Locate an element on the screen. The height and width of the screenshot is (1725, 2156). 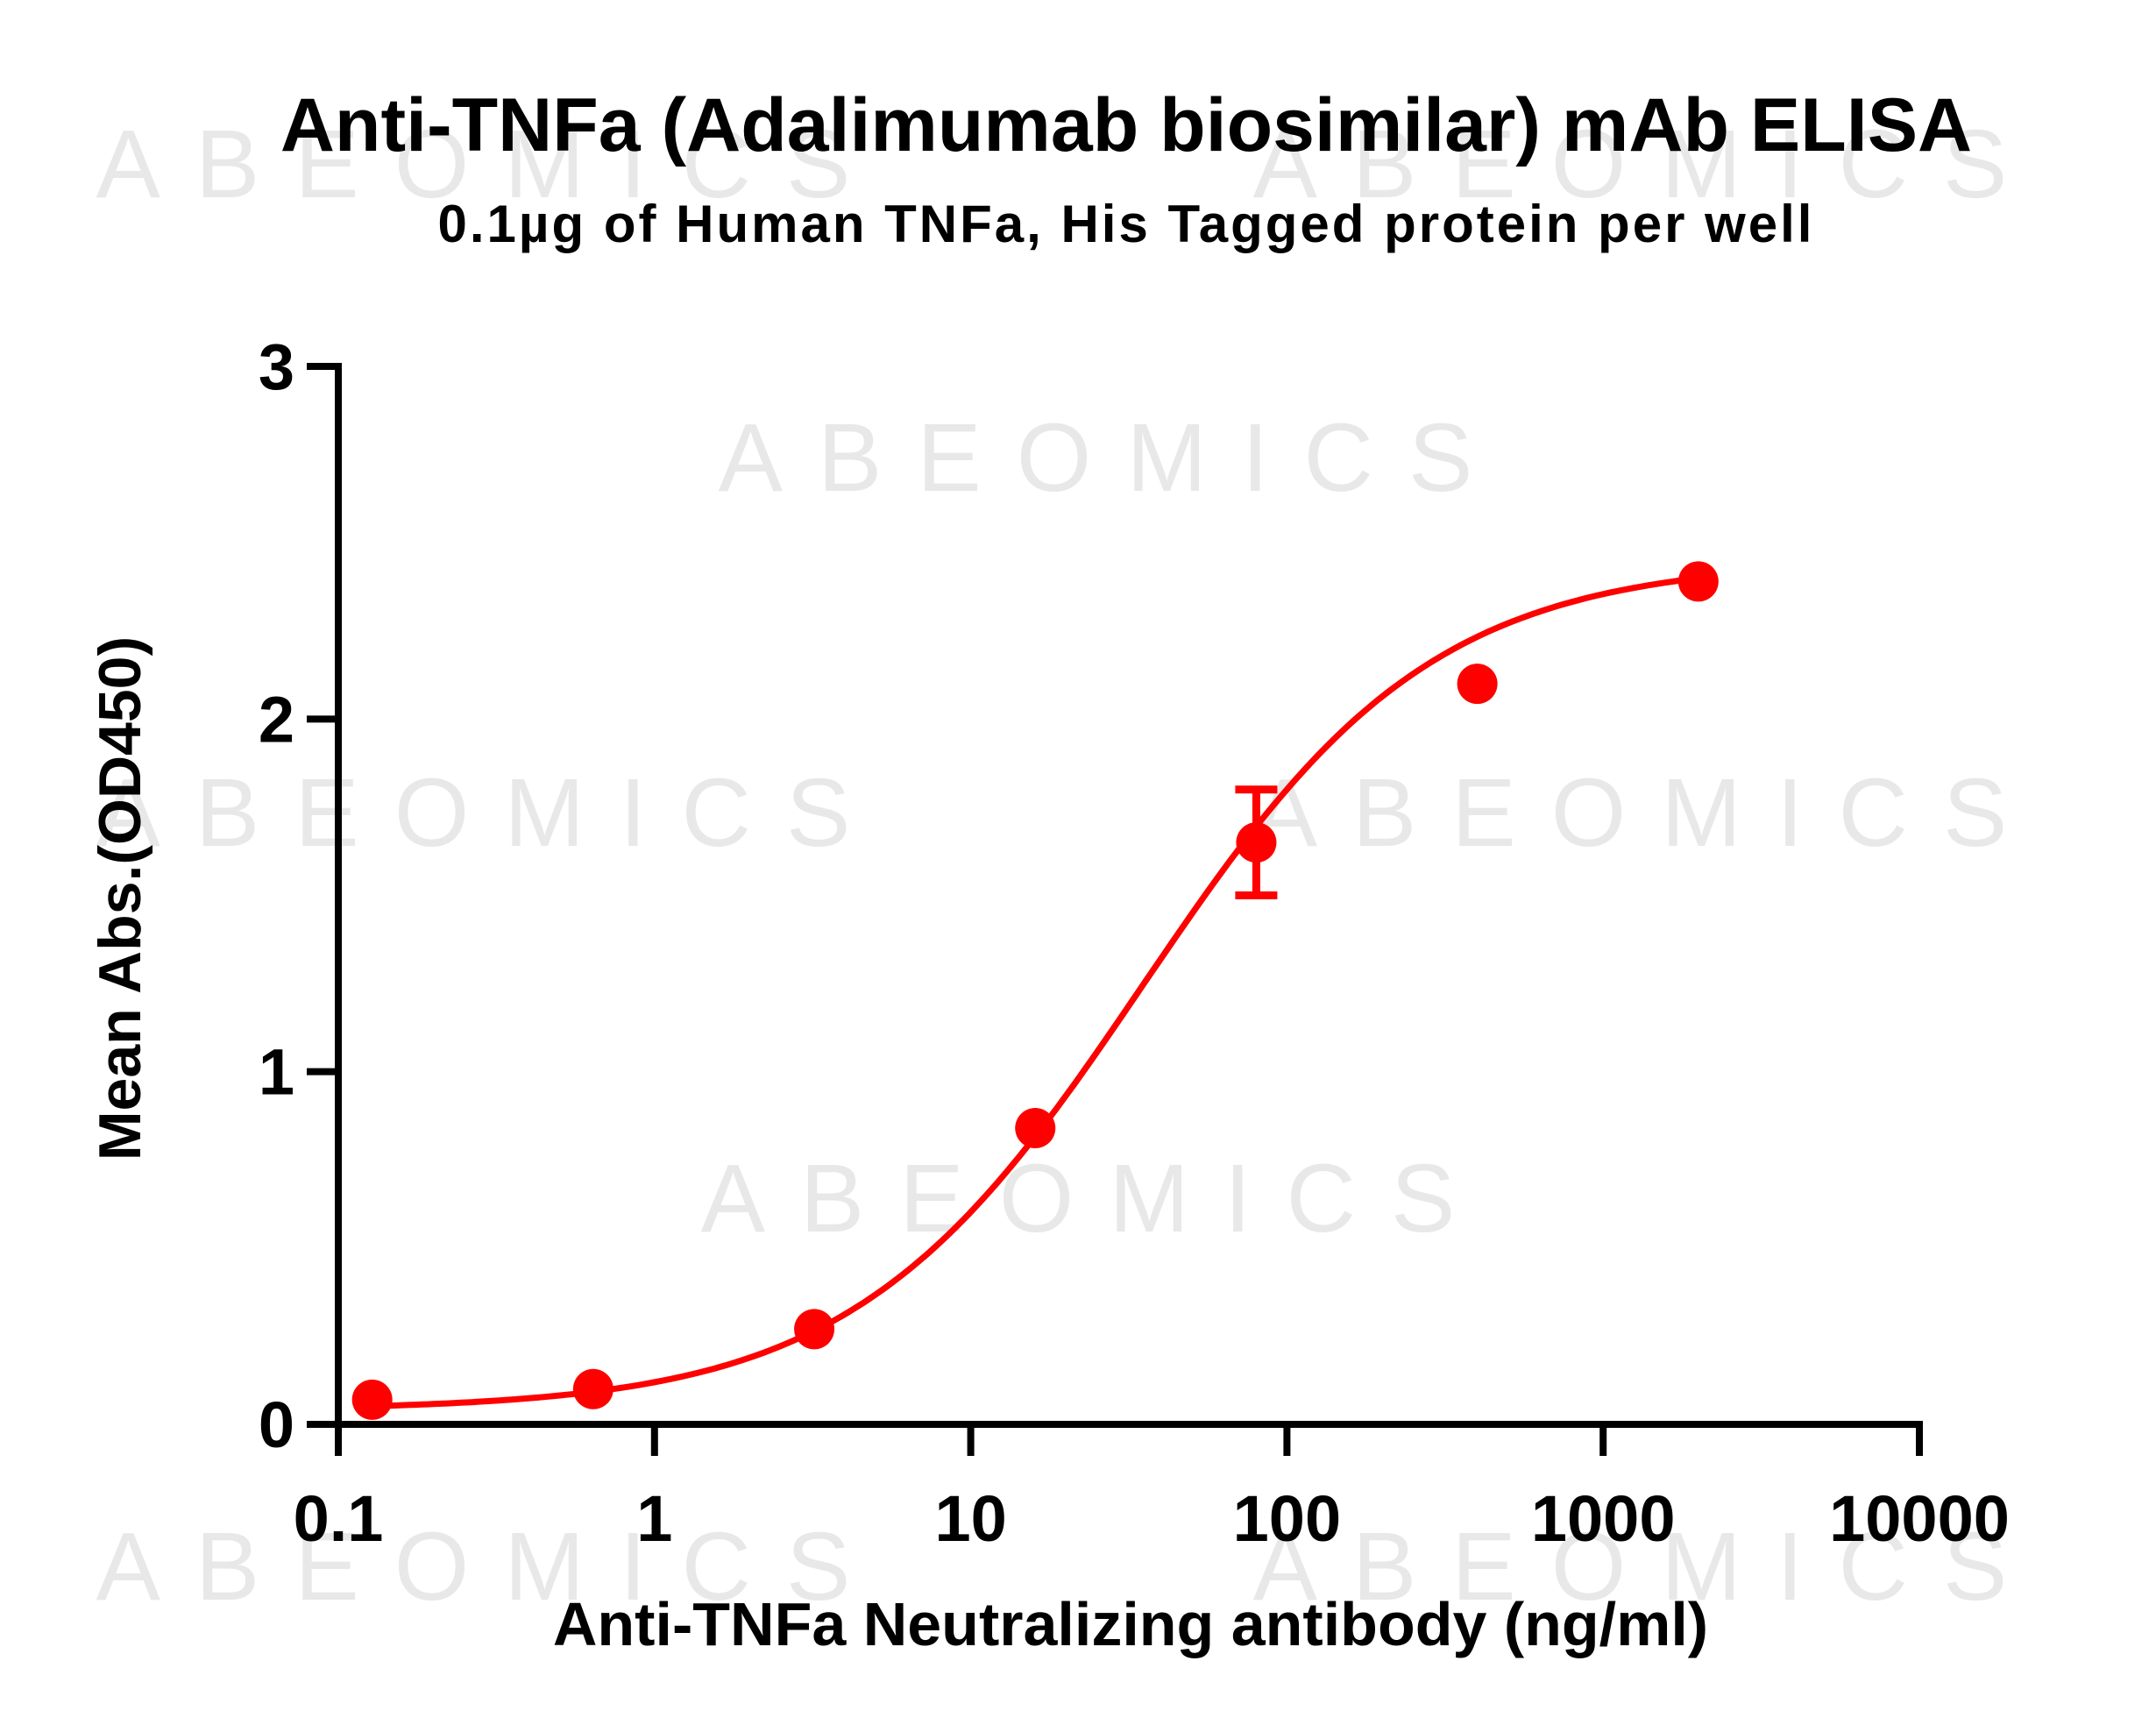
y-axis: 0 1 2 3 is located at coordinates (300, 895).